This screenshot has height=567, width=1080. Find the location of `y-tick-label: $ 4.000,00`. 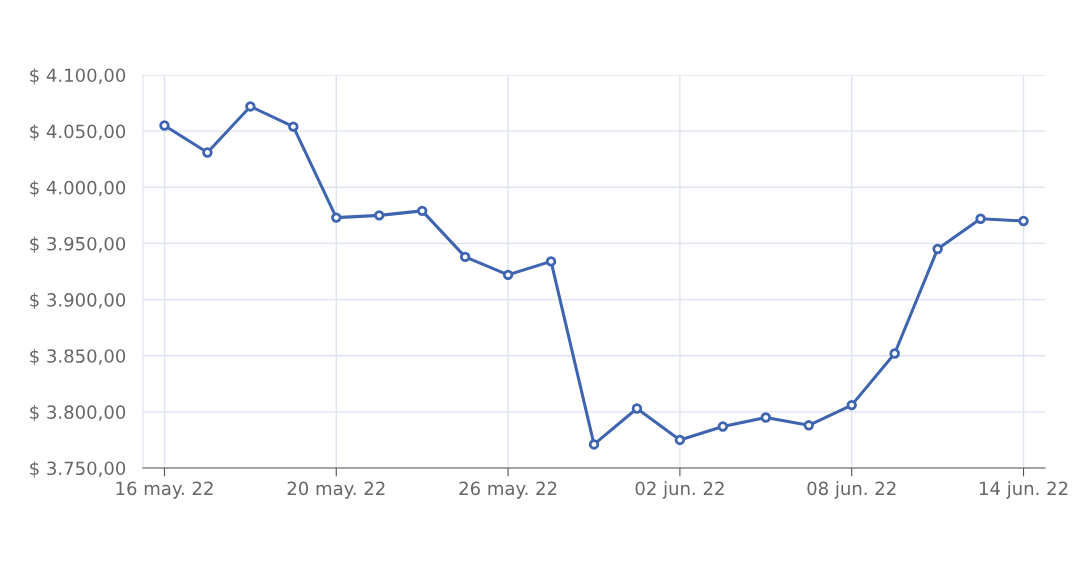

y-tick-label: $ 4.000,00 is located at coordinates (78, 188).